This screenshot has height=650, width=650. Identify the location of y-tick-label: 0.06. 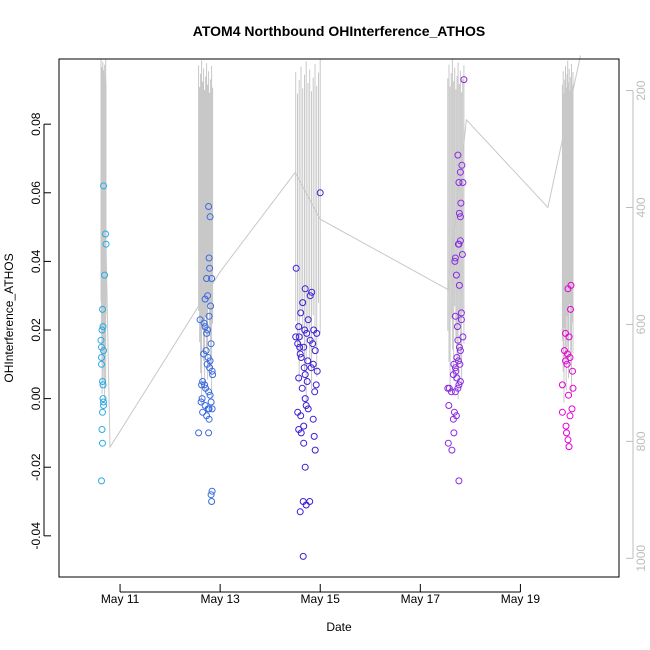
(36, 193).